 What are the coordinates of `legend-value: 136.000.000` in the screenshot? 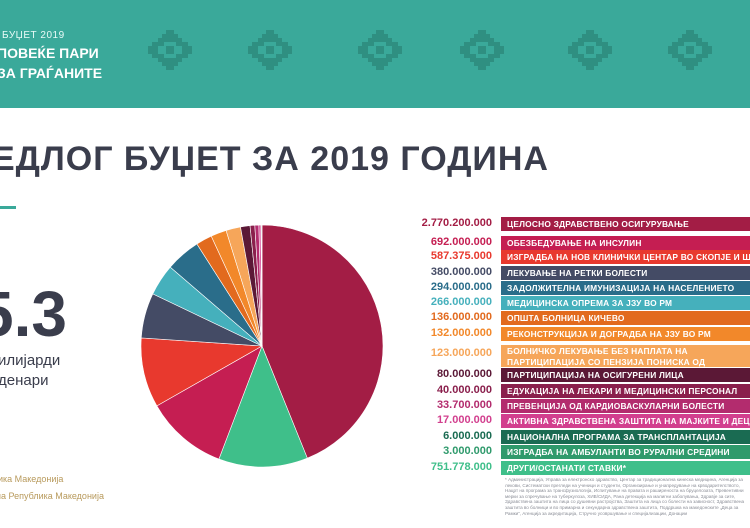 It's located at (461, 317).